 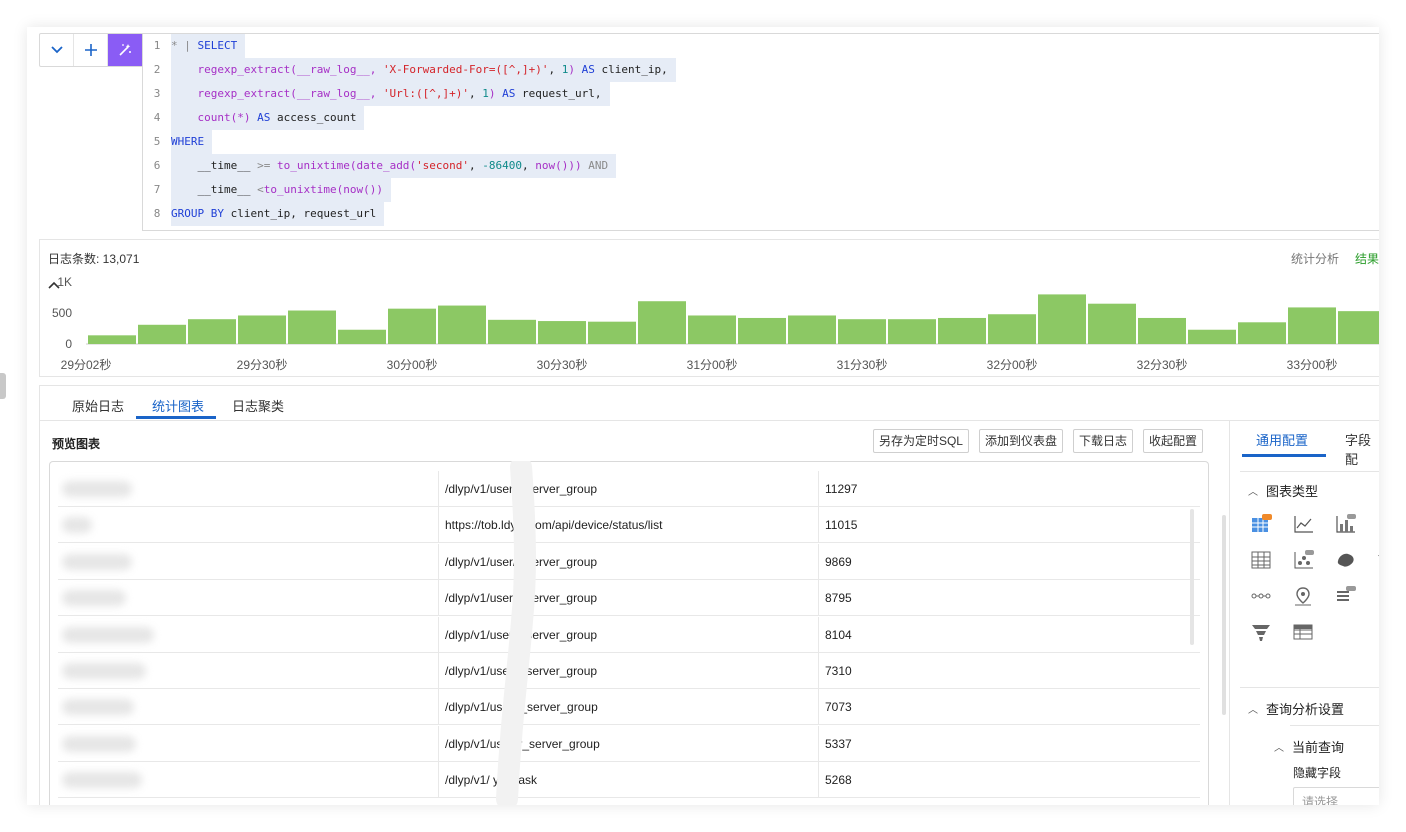 I want to click on code-token: WHERE, so click(x=188, y=141).